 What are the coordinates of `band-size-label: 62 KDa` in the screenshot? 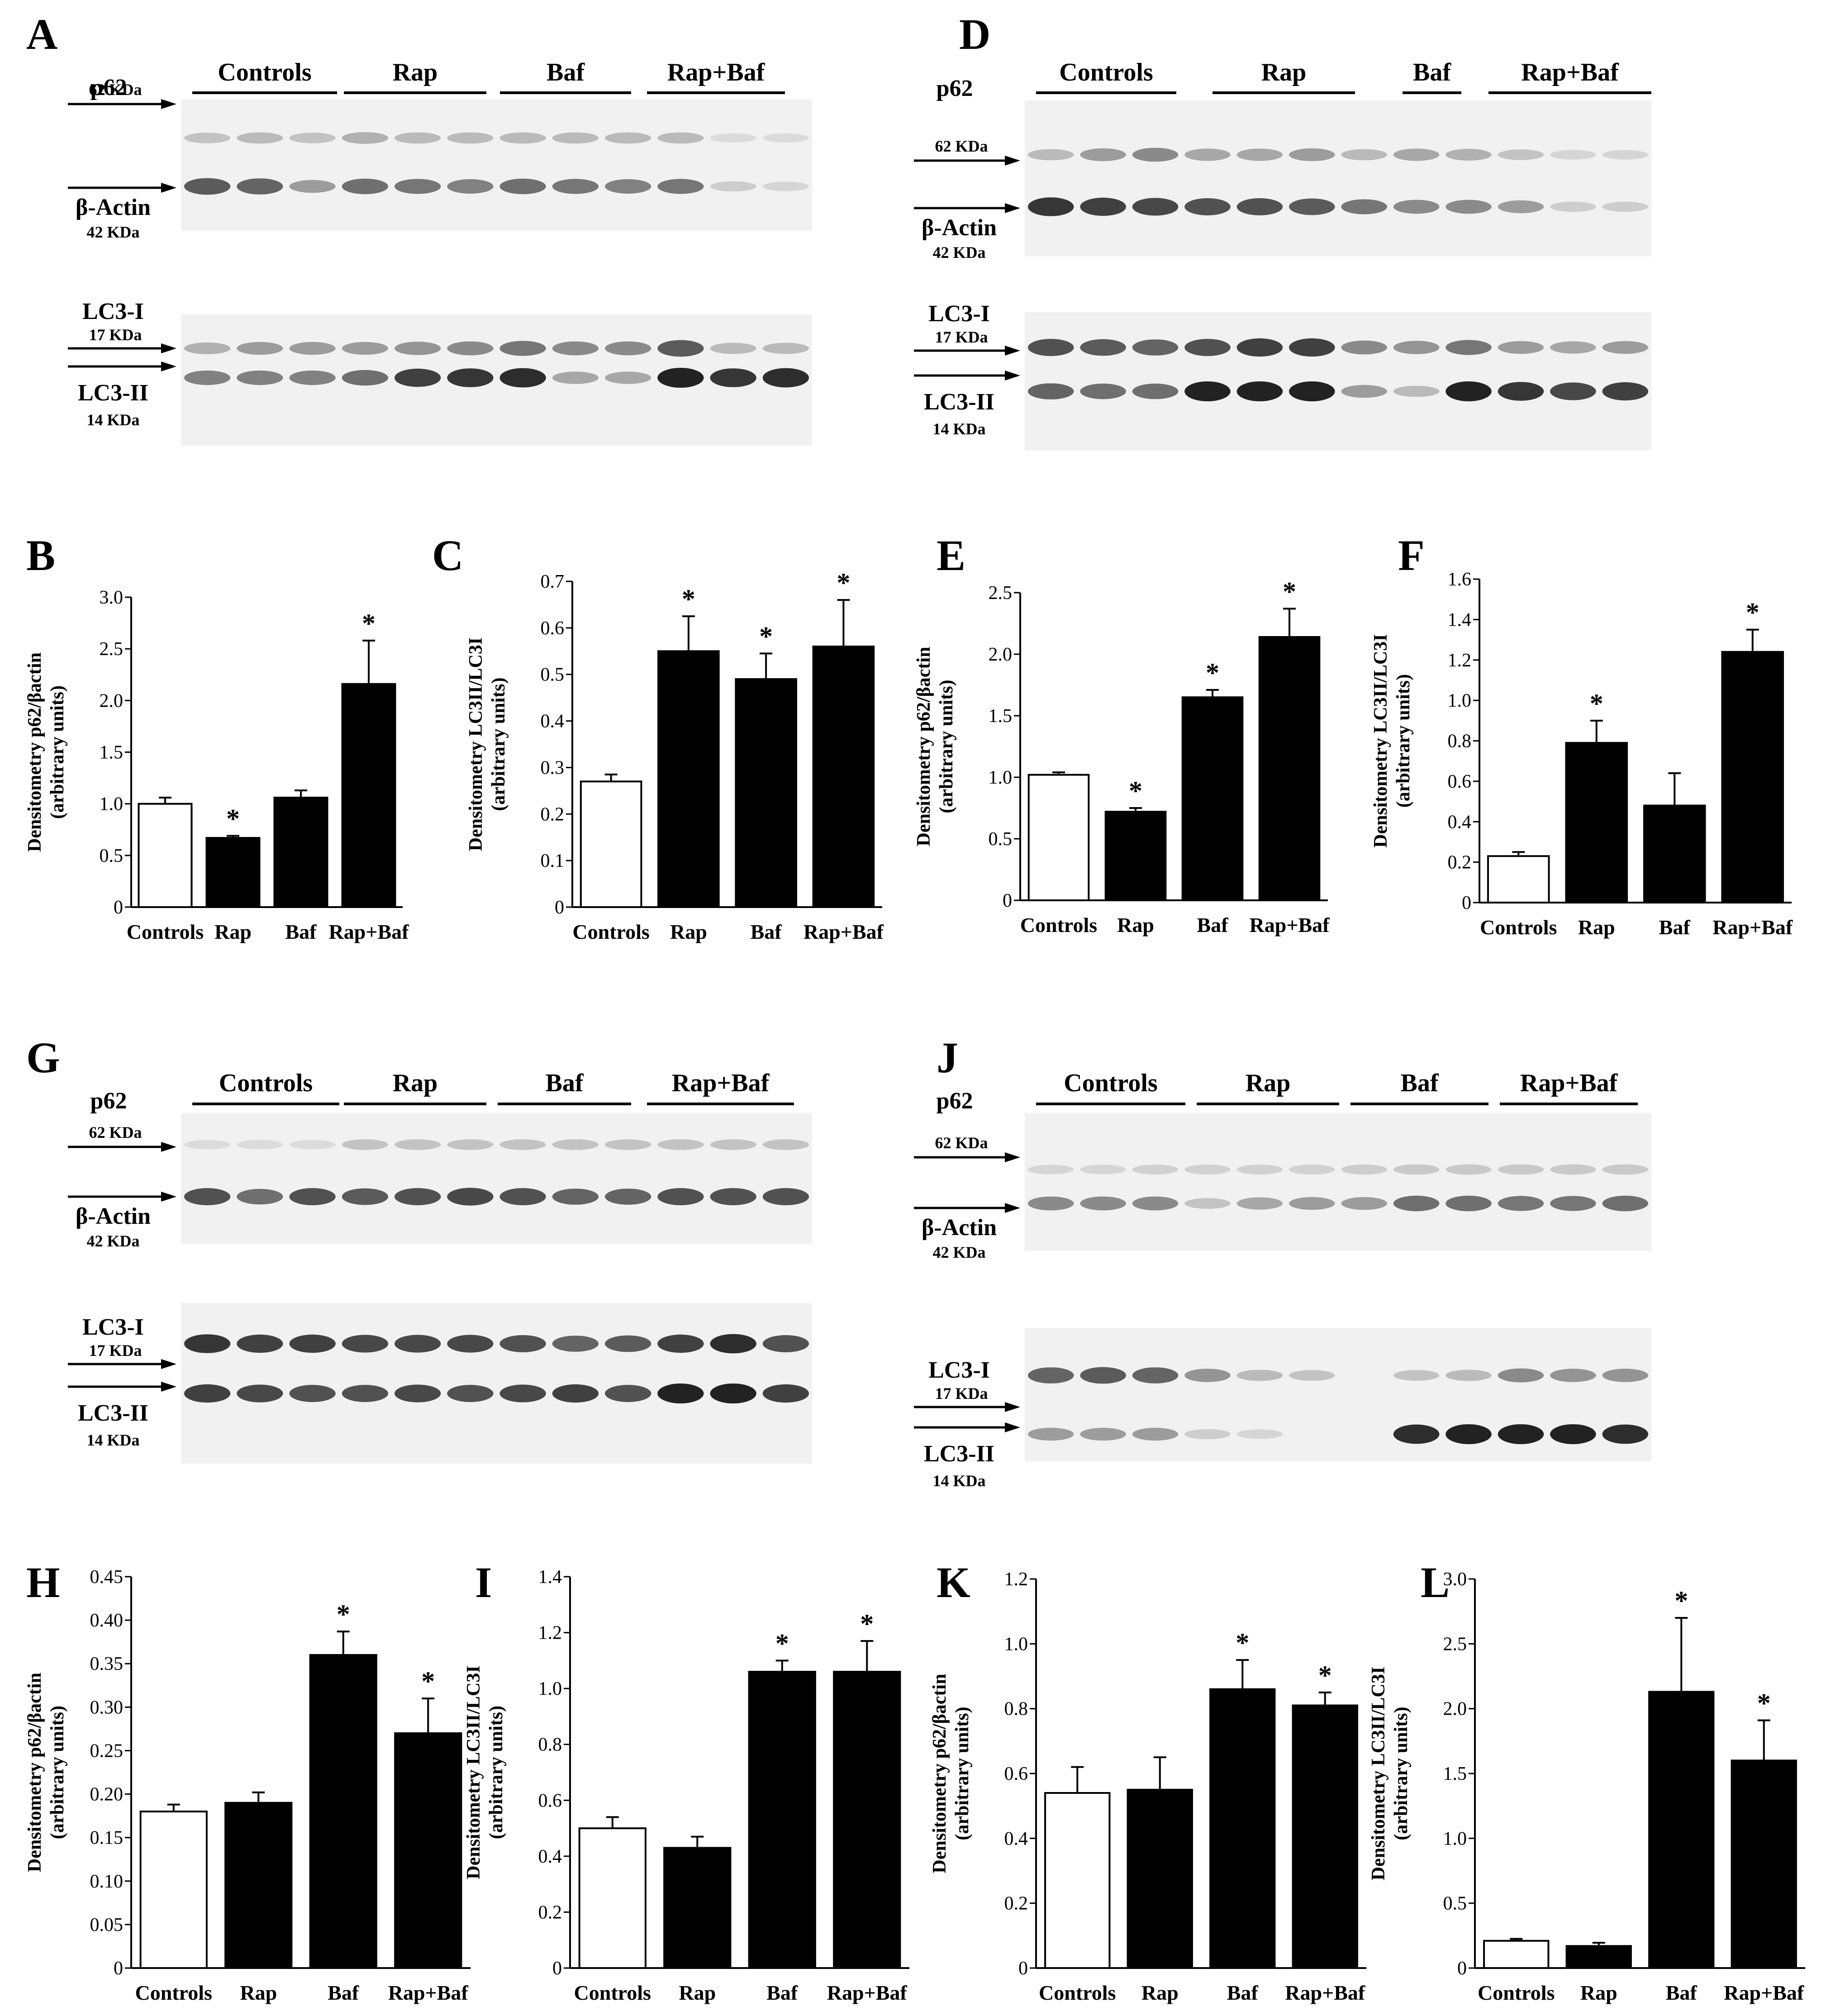 It's located at (115, 90).